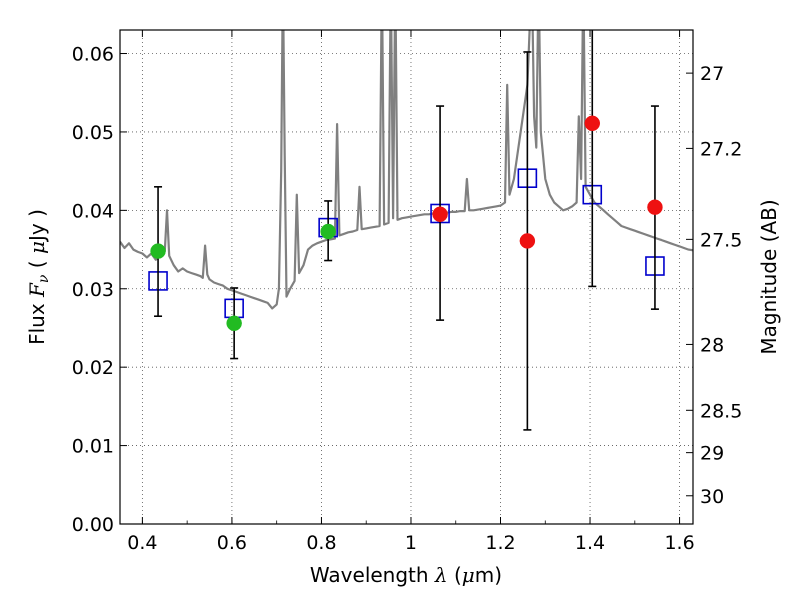 The image size is (800, 600). Describe the element at coordinates (441, 575) in the screenshot. I see `x-label-lambda: λ` at that location.